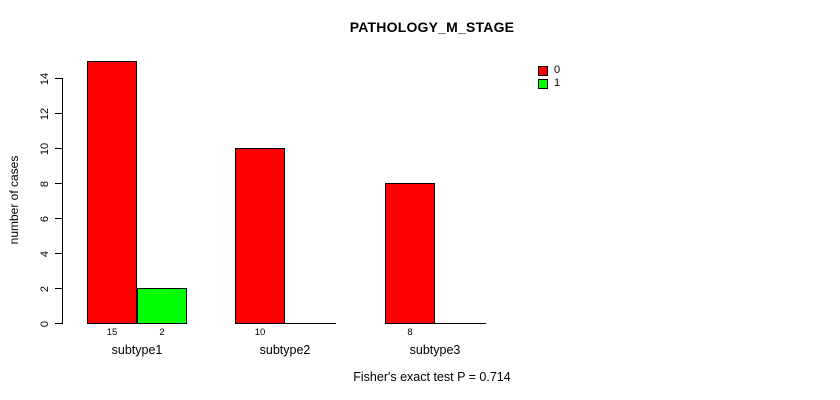  Describe the element at coordinates (14, 200) in the screenshot. I see `y-axis-title: number of cases` at that location.